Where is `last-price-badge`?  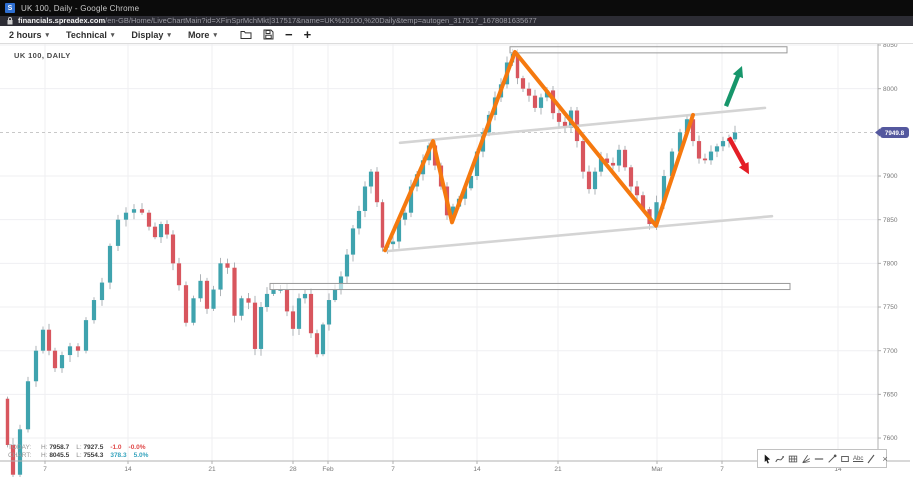 last-price-badge is located at coordinates (894, 133).